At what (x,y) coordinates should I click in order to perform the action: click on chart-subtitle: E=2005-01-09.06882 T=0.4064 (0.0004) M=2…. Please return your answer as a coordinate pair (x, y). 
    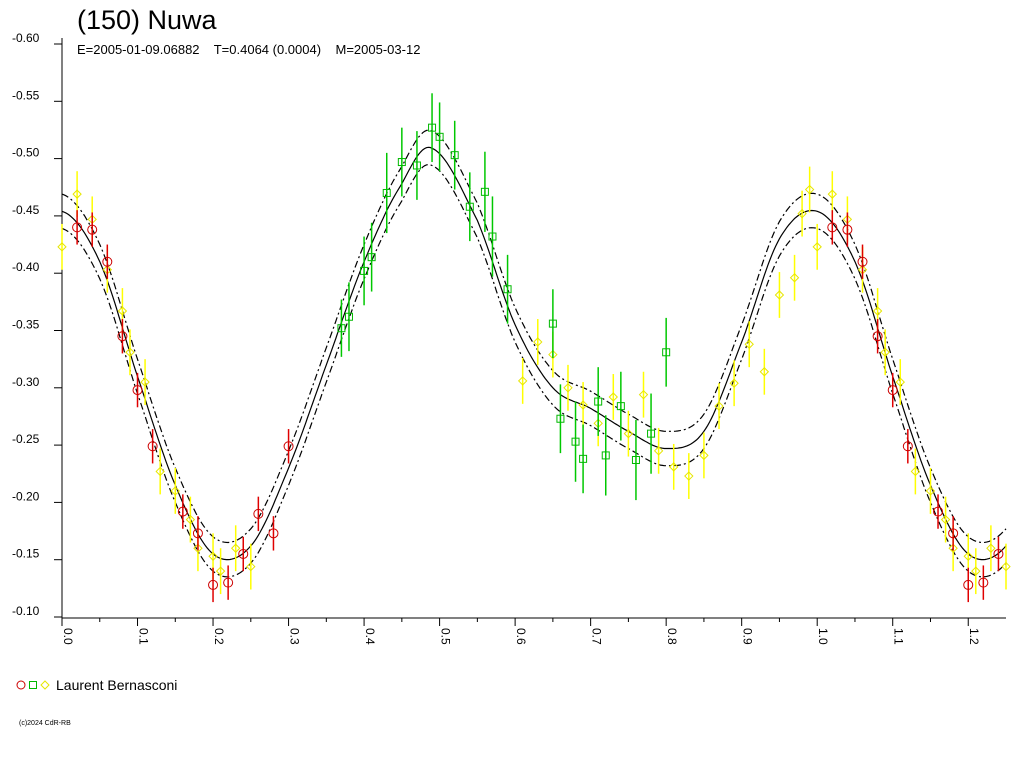
    Looking at the image, I should click on (249, 49).